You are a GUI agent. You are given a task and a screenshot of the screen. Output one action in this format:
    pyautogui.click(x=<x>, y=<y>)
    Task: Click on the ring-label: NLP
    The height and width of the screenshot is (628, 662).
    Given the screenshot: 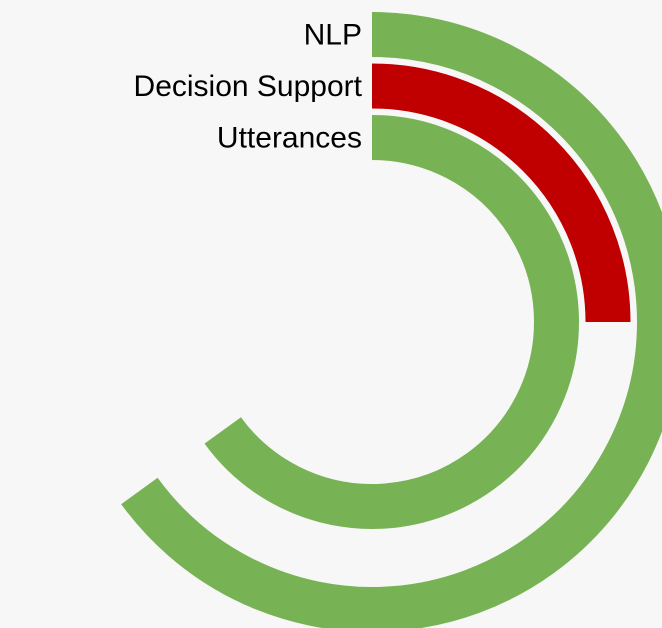 What is the action you would take?
    pyautogui.click(x=333, y=34)
    